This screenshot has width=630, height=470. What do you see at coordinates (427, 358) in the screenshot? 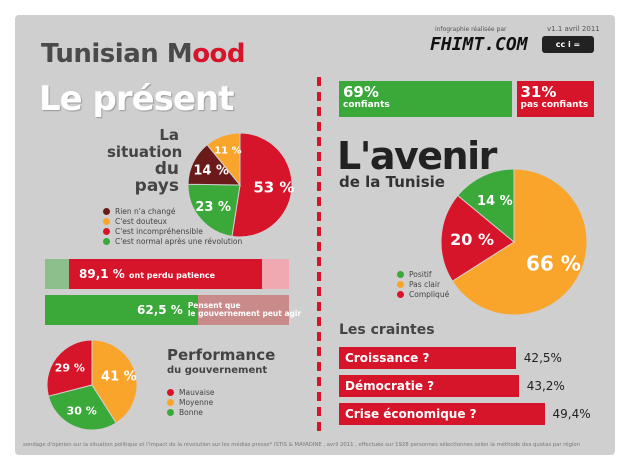
I see `craintes-bar: Croissance ?` at bounding box center [427, 358].